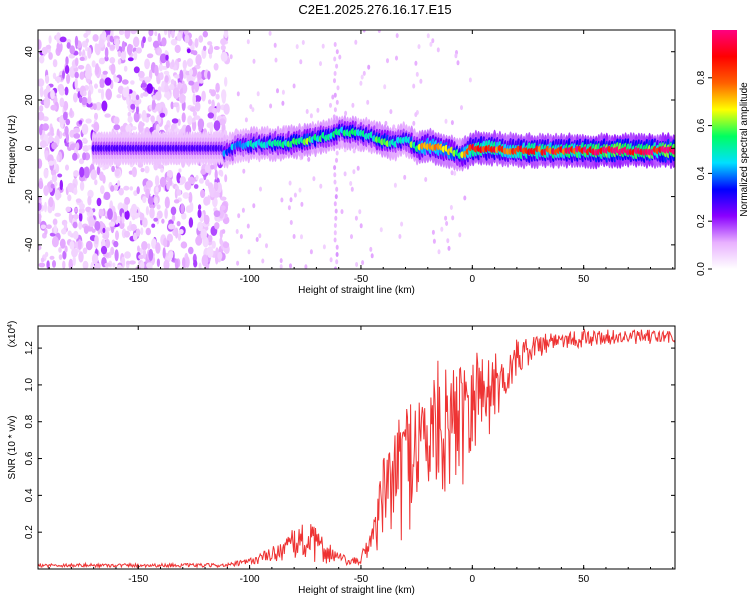 Image resolution: width=750 pixels, height=600 pixels. What do you see at coordinates (701, 221) in the screenshot?
I see `colorbar-tick-label: 0.2` at bounding box center [701, 221].